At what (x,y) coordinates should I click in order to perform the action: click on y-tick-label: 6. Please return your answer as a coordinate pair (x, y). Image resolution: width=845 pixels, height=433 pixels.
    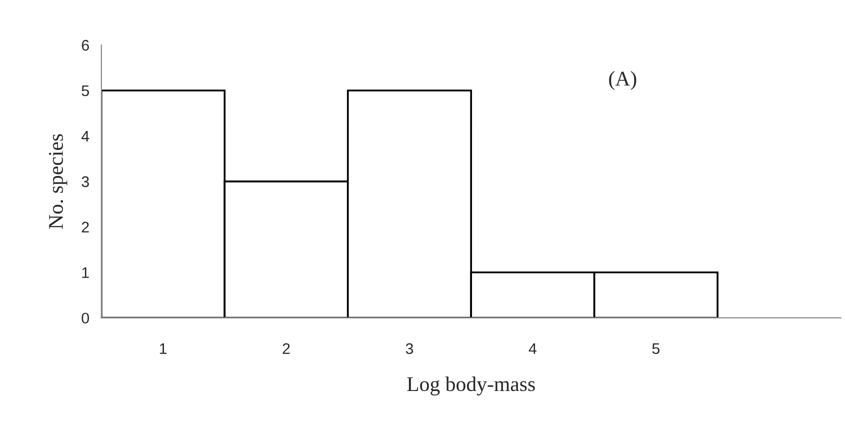
    Looking at the image, I should click on (85, 45).